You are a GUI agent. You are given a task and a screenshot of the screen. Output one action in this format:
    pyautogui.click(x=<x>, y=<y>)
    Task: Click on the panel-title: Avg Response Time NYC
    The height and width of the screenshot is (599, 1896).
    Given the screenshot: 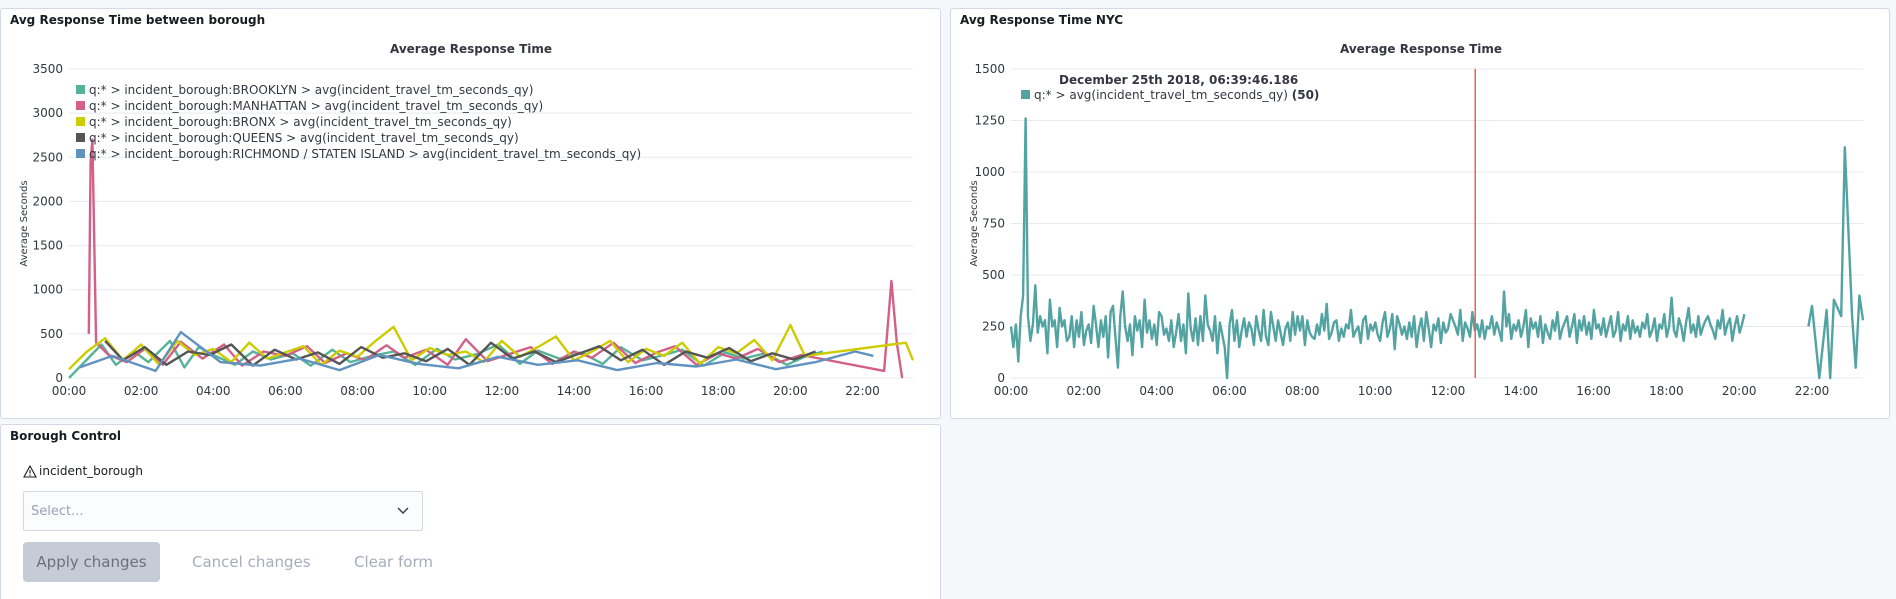 What is the action you would take?
    pyautogui.click(x=1042, y=20)
    